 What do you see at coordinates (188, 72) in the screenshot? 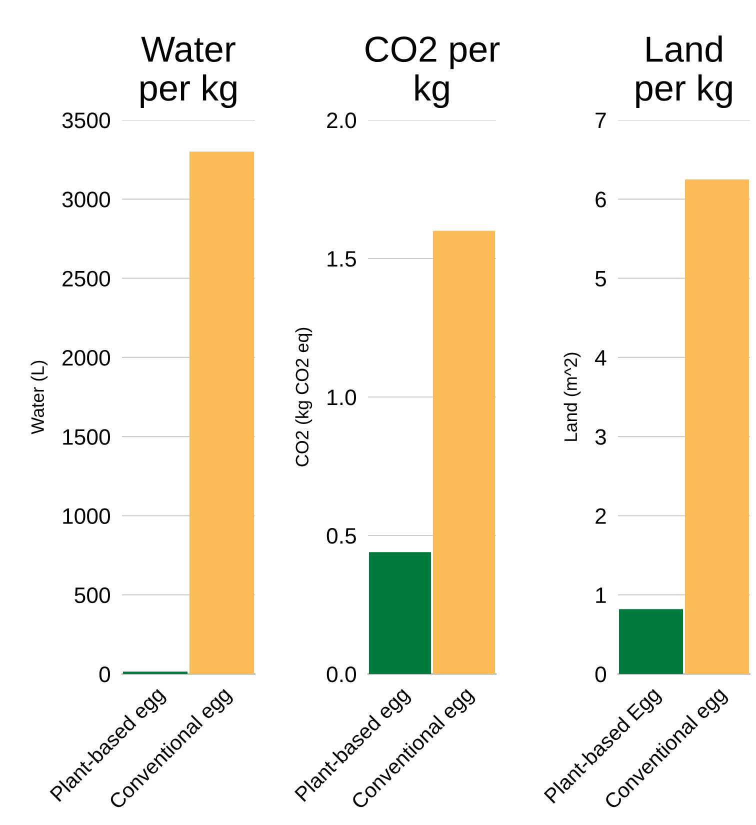
I see `chart-title: Water per kg` at bounding box center [188, 72].